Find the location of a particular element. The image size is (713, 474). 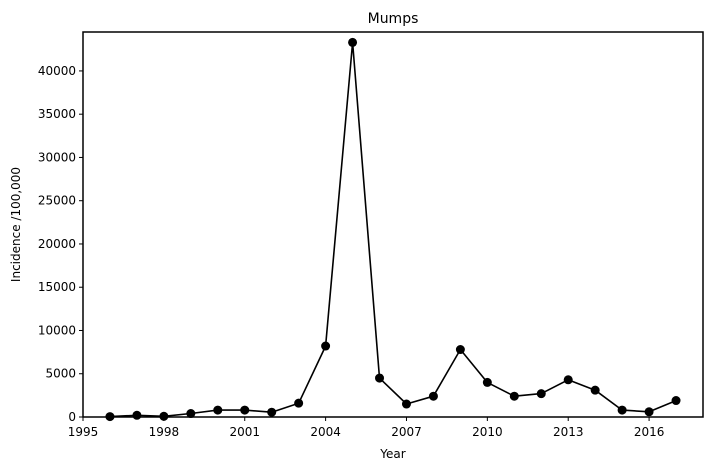

chart-title: Mumps is located at coordinates (393, 19).